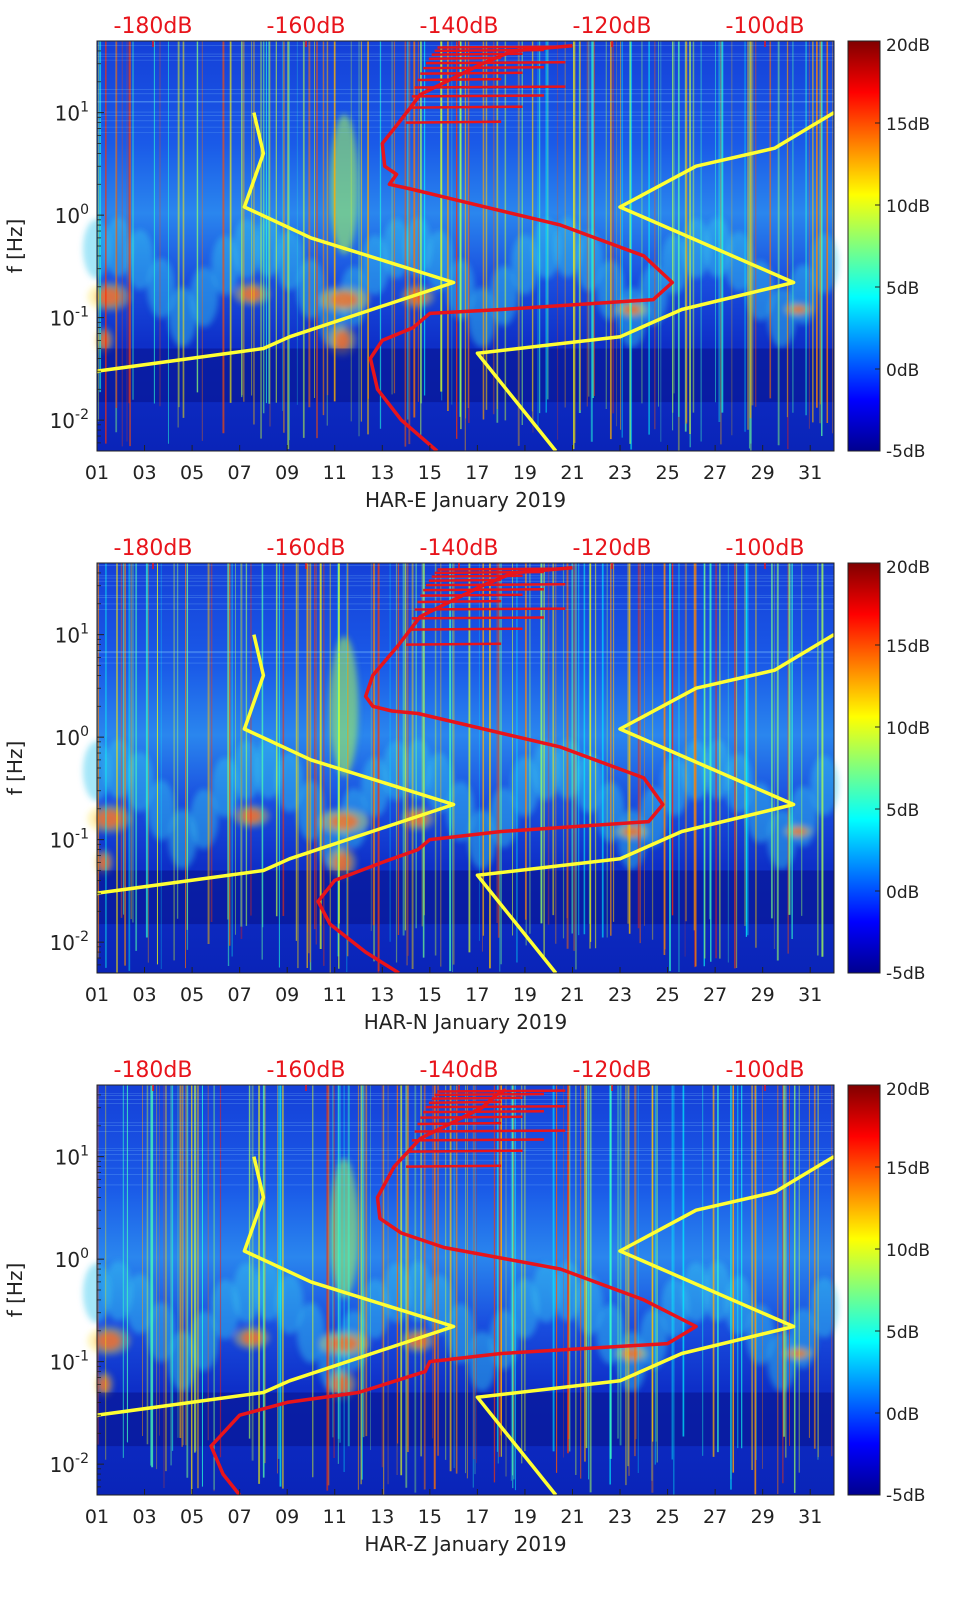  What do you see at coordinates (667, 995) in the screenshot?
I see `x-tick-label: 25` at bounding box center [667, 995].